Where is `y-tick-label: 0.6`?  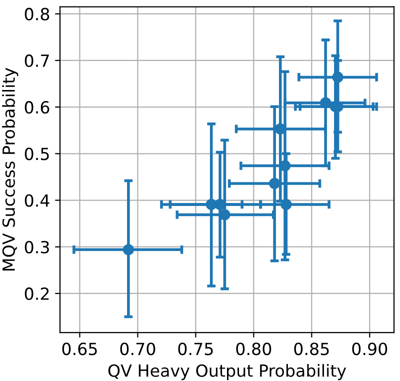 y-tick-label: 0.6 is located at coordinates (37, 107).